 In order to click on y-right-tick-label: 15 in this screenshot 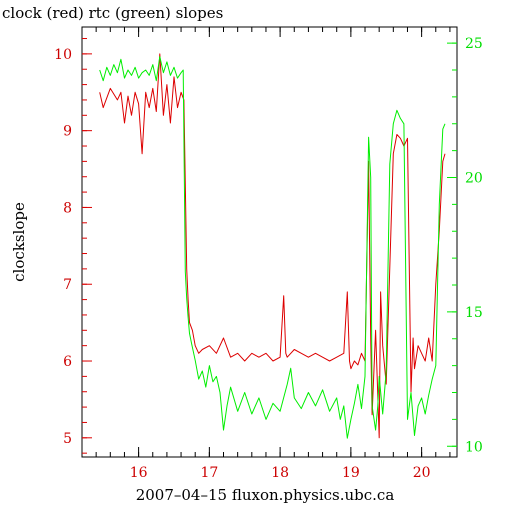, I will do `click(474, 313)`.